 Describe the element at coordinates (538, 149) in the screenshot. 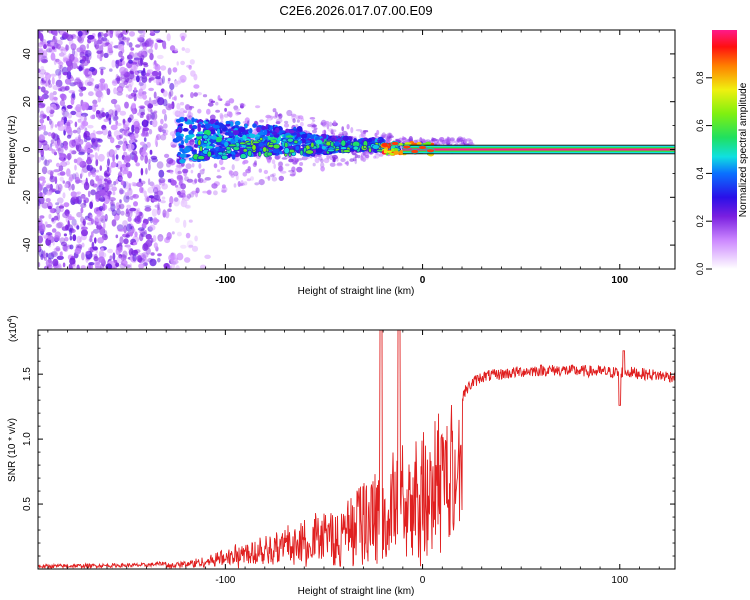

I see `tone-core` at that location.